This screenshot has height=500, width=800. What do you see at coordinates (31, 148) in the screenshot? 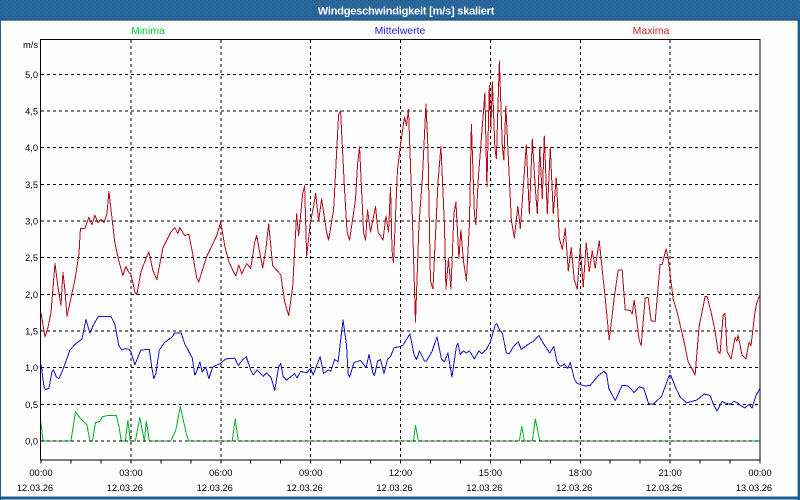
I see `svg-text: 4,0` at bounding box center [31, 148].